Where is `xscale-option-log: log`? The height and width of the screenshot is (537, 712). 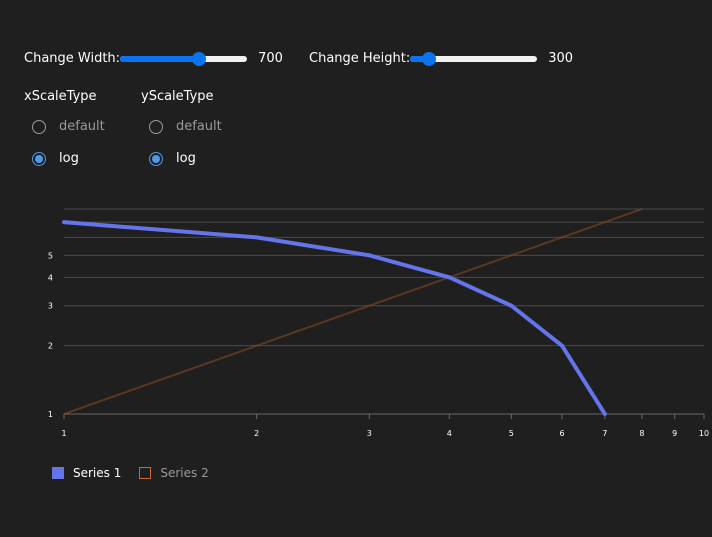 xscale-option-log: log is located at coordinates (55, 158).